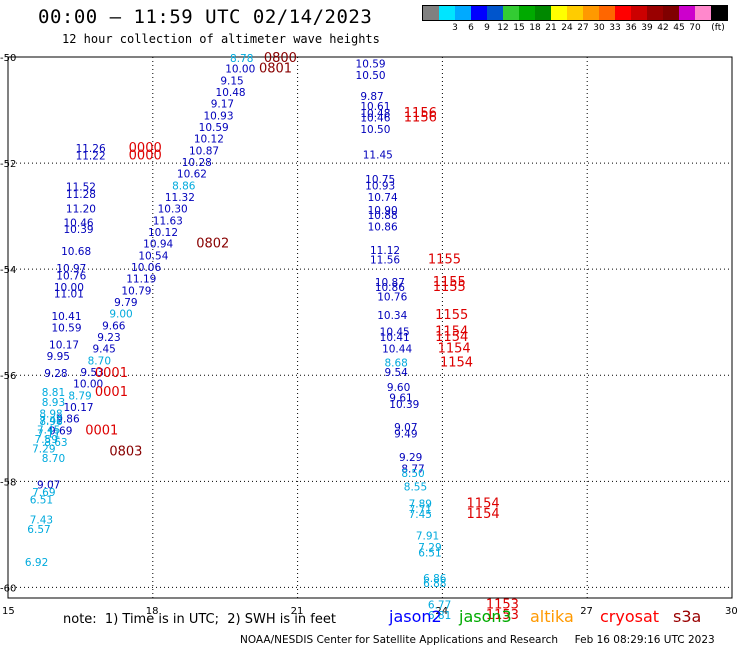 This screenshot has width=740, height=650. Describe the element at coordinates (455, 28) in the screenshot. I see `legend-label: 3` at that location.